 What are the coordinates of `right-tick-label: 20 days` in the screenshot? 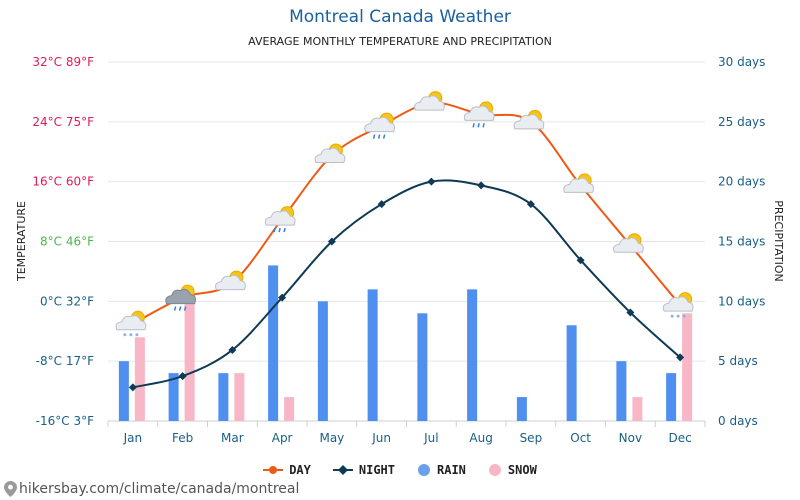 It's located at (741, 182).